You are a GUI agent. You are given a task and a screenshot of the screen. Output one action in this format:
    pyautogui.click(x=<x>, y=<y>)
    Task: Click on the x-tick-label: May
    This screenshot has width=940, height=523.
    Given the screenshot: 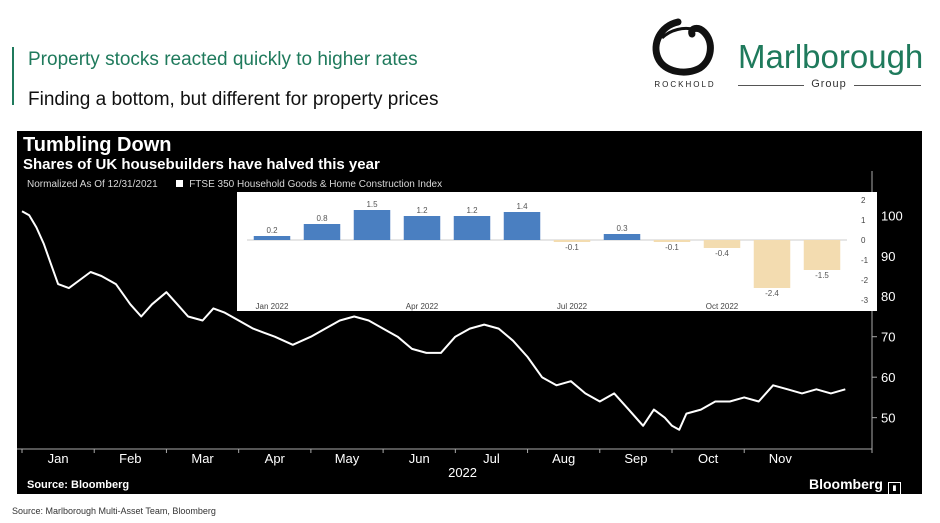 What is the action you would take?
    pyautogui.click(x=347, y=458)
    